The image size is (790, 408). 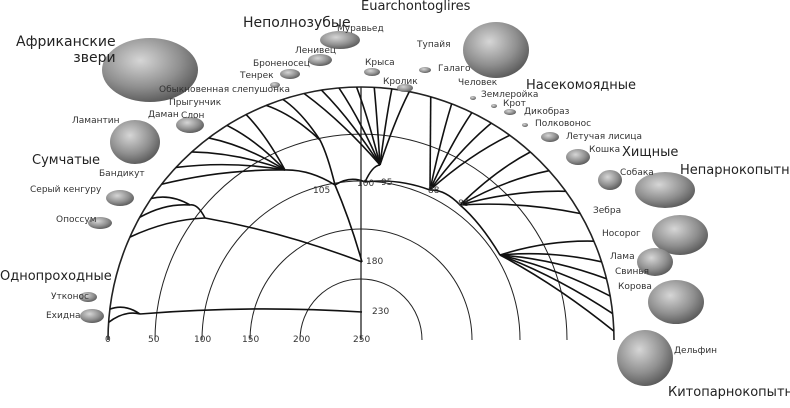 What do you see at coordinates (434, 45) in the screenshot?
I see `label-tree-shrew: Тупайя` at bounding box center [434, 45].